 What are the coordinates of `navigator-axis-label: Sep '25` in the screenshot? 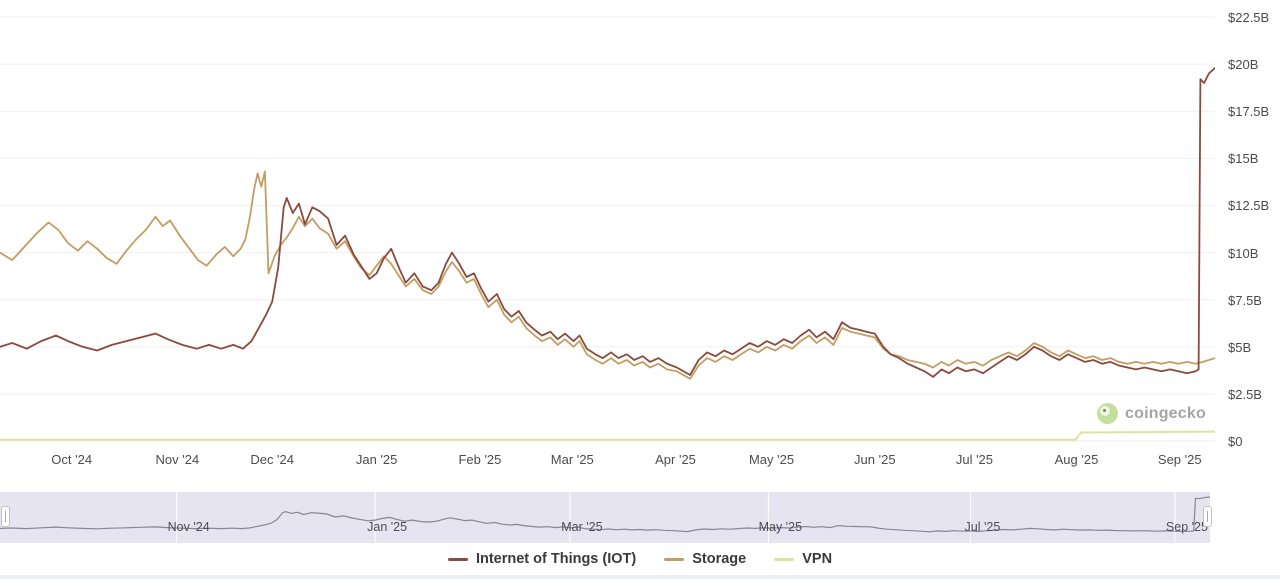 It's located at (1186, 527).